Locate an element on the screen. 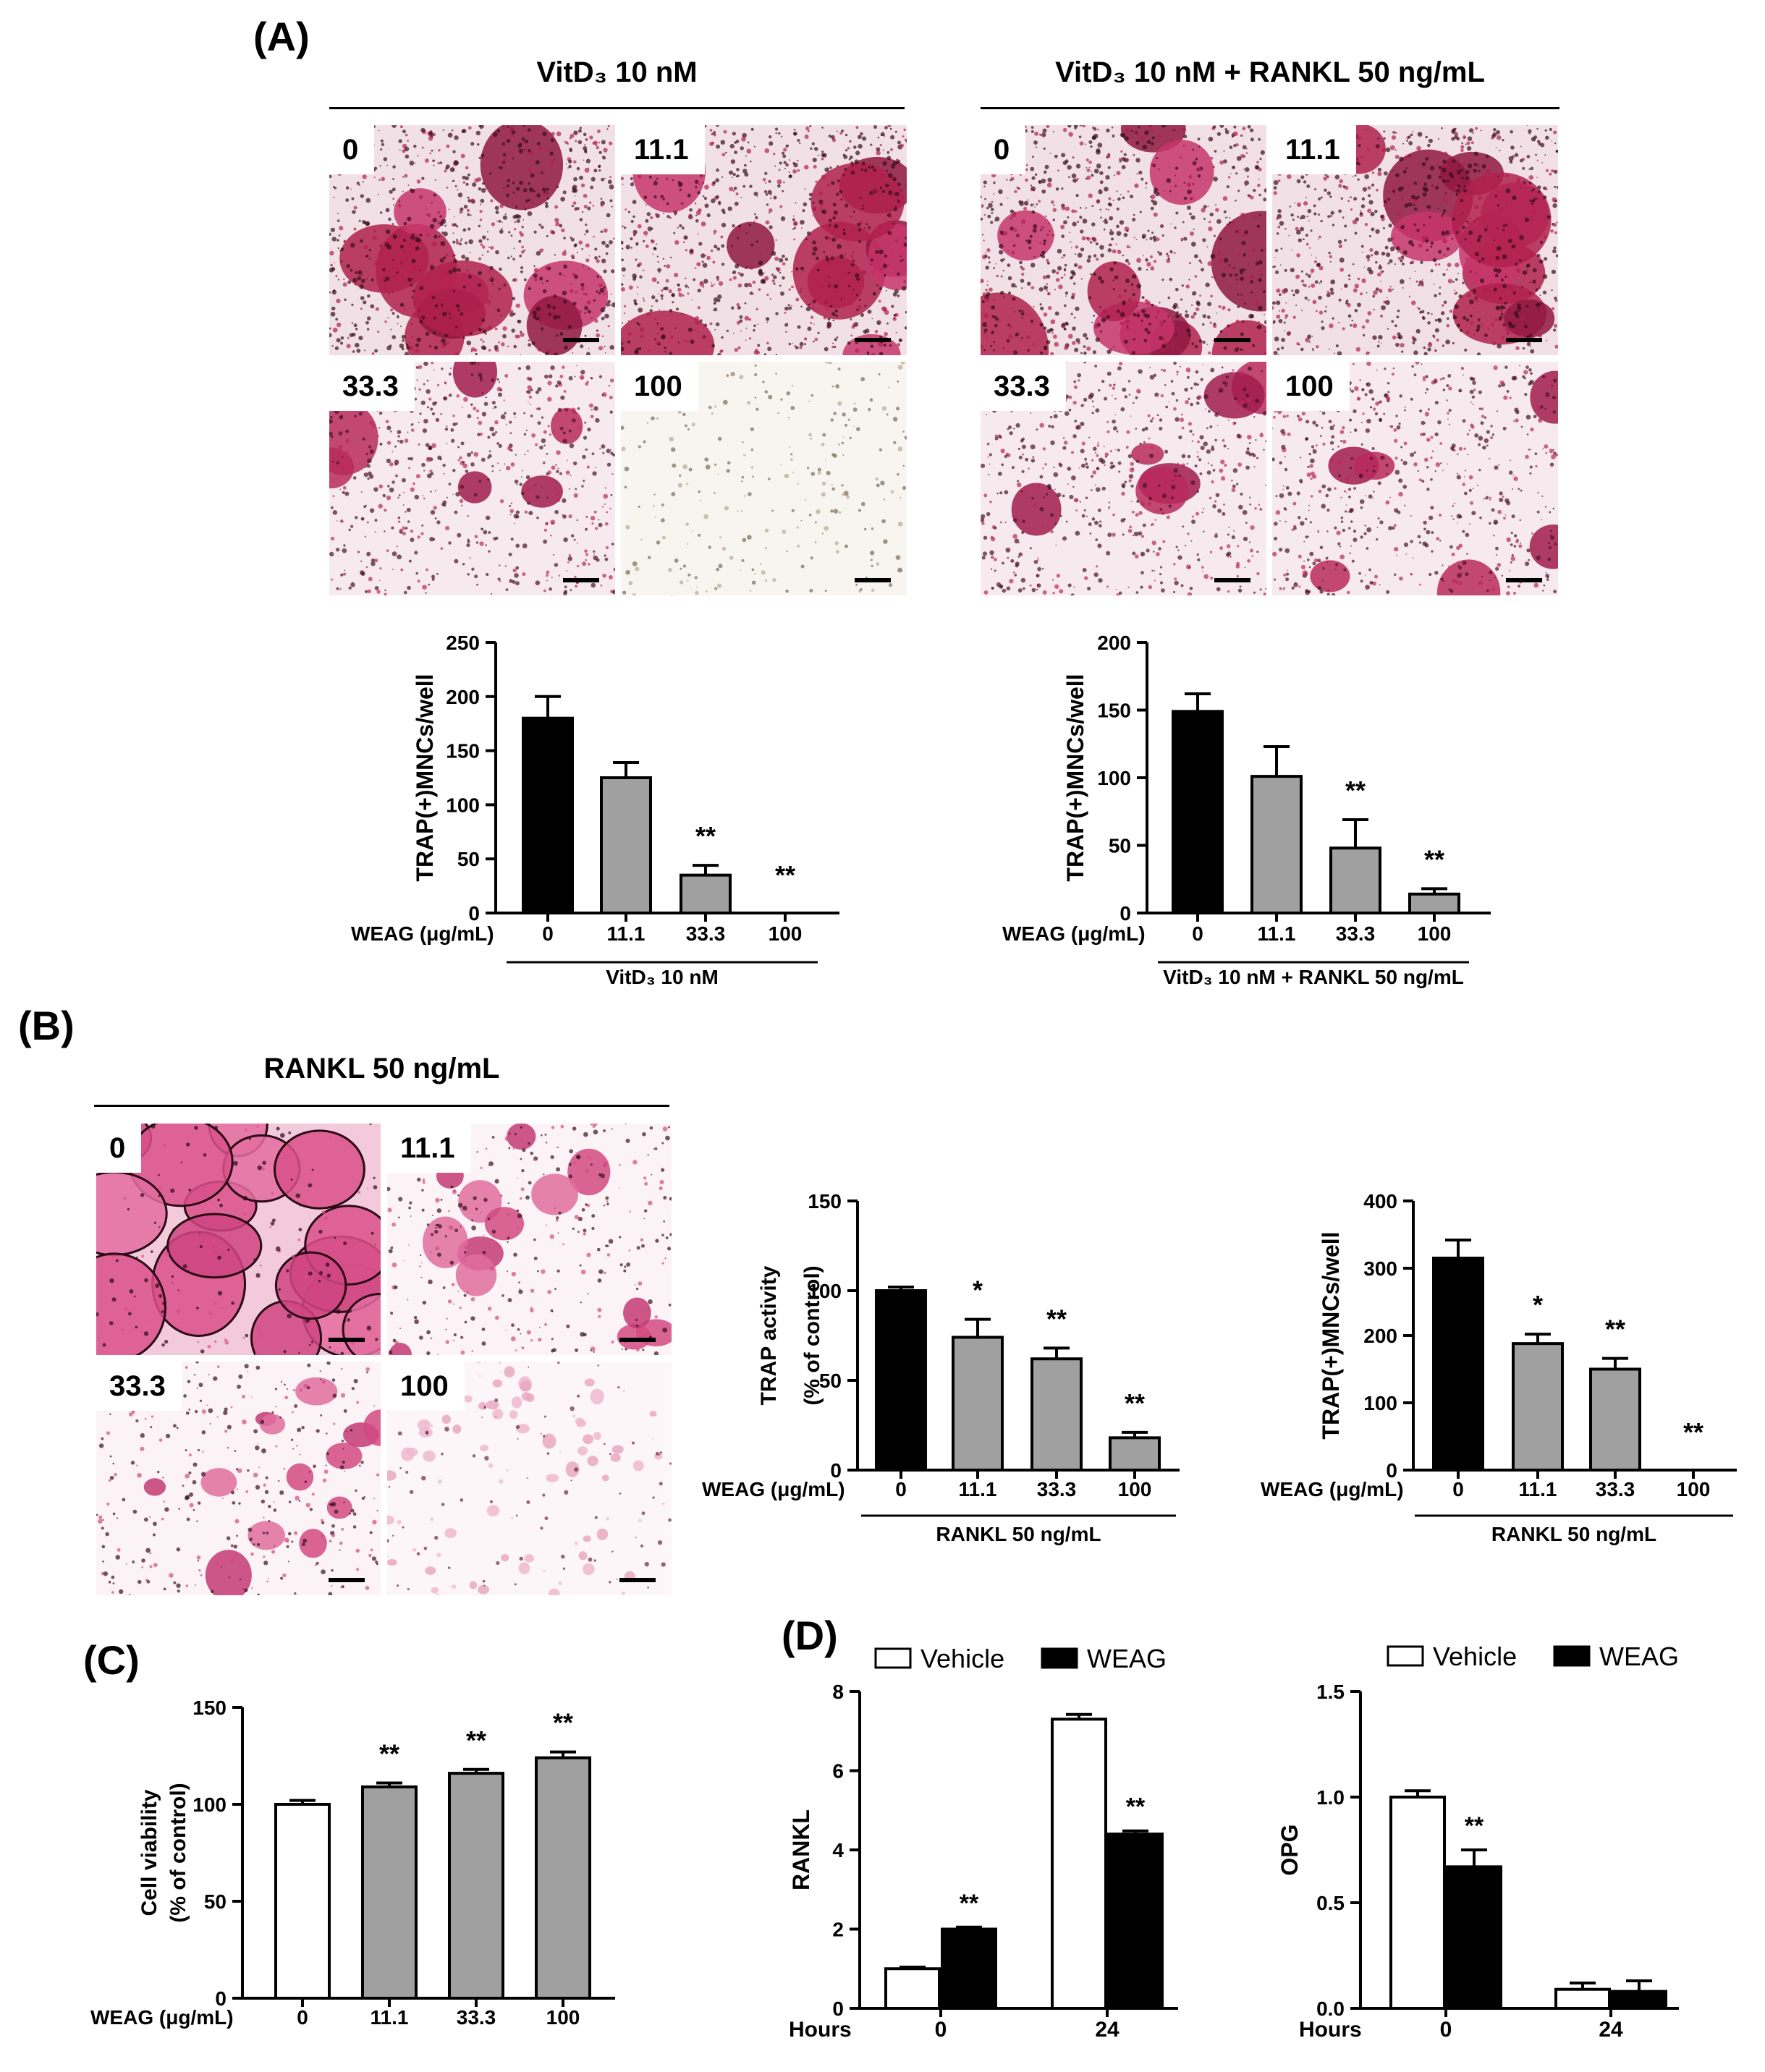 Image resolution: width=1765 pixels, height=2072 pixels. y-tick-label: 0.0 is located at coordinates (1330, 2008).